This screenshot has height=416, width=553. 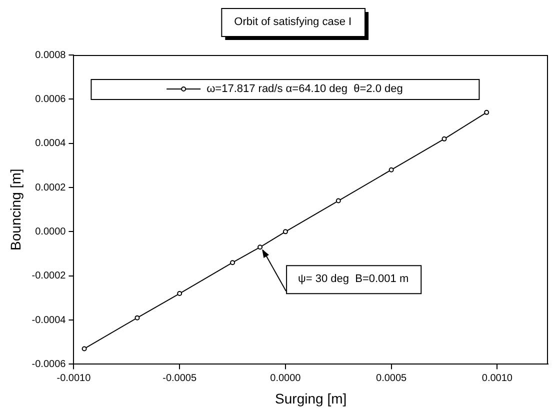 What do you see at coordinates (74, 378) in the screenshot?
I see `x-tick-label: -0.0010` at bounding box center [74, 378].